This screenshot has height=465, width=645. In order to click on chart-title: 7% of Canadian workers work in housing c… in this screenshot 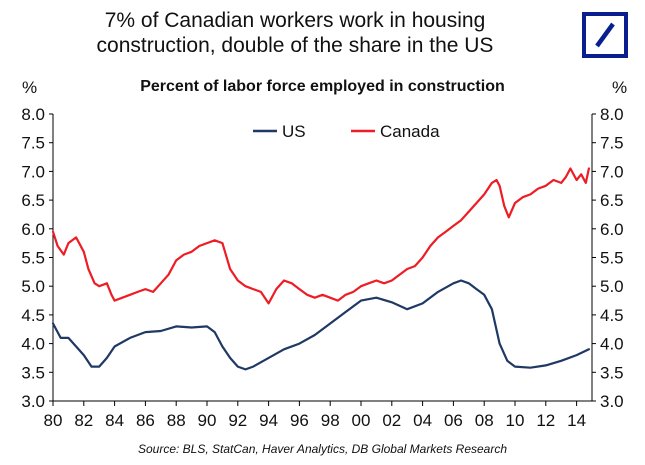, I will do `click(295, 33)`.